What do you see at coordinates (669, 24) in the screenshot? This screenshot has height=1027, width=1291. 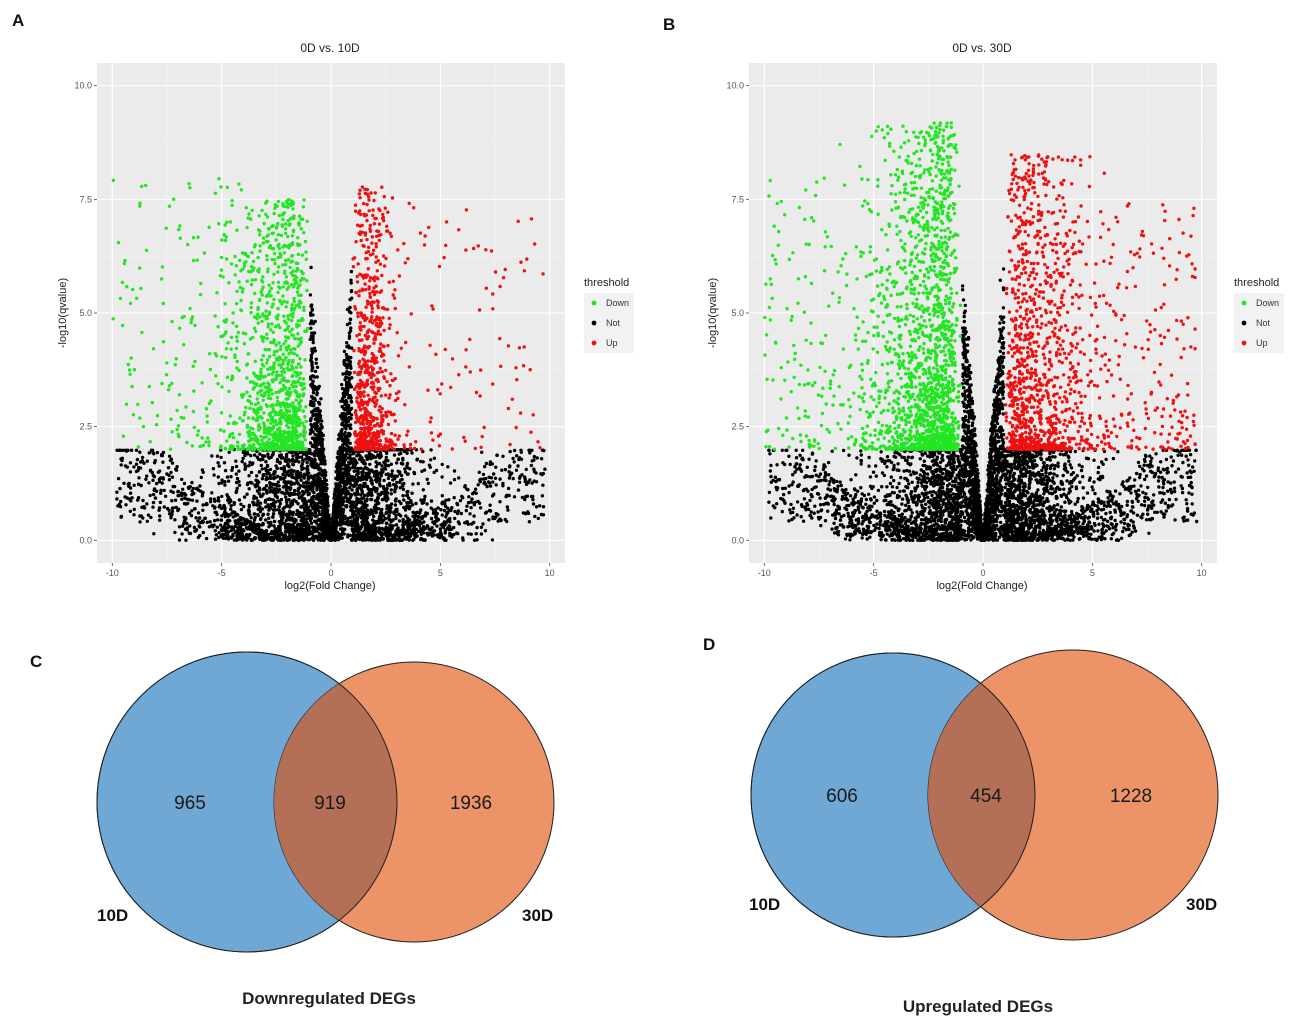 I see `panel-letter-b: B` at bounding box center [669, 24].